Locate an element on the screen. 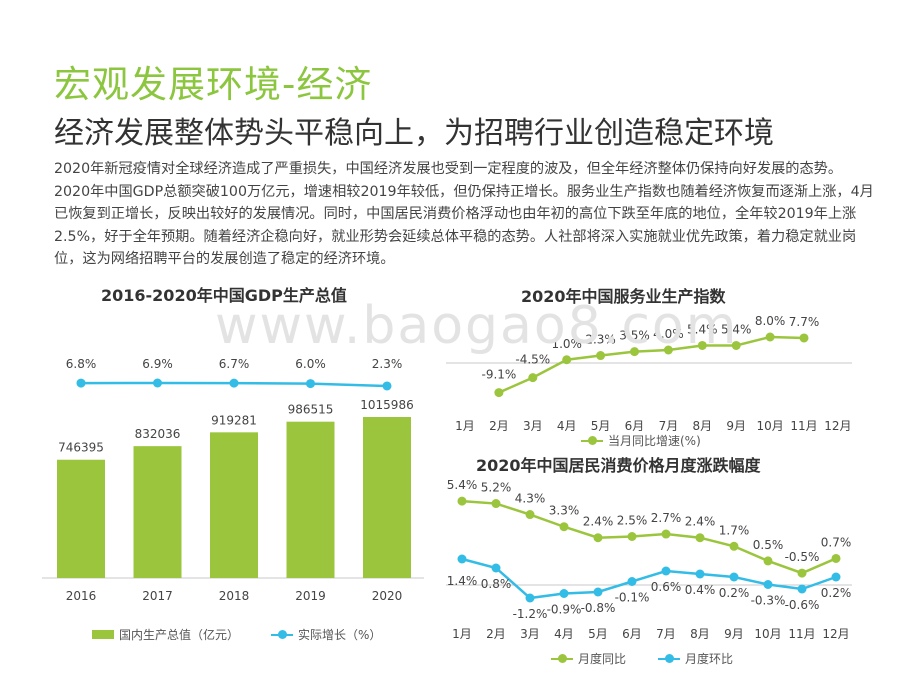 The image size is (920, 690). growth-label: 6.9% is located at coordinates (157, 364).